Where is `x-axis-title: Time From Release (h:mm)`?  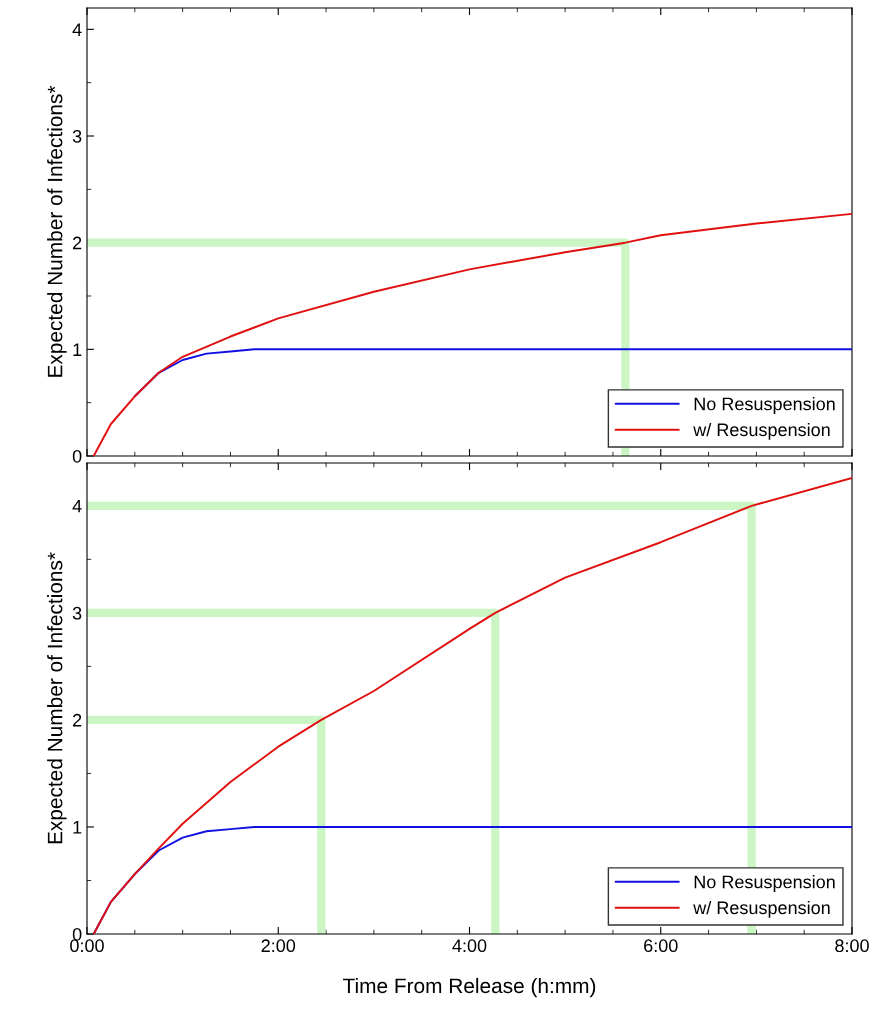
x-axis-title: Time From Release (h:mm) is located at coordinates (469, 987).